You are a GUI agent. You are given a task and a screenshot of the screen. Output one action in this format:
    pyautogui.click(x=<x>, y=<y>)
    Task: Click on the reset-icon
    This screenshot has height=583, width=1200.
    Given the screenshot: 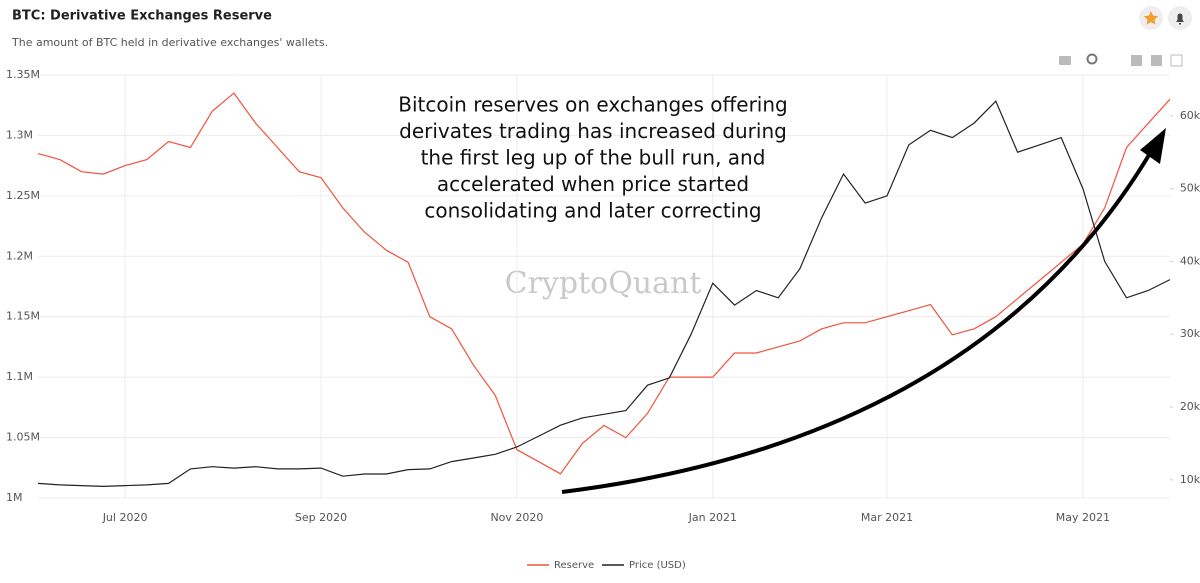 What is the action you would take?
    pyautogui.click(x=1176, y=60)
    